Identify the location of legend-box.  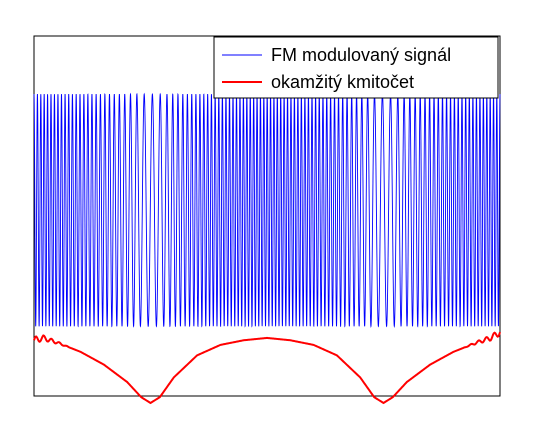
(356, 67).